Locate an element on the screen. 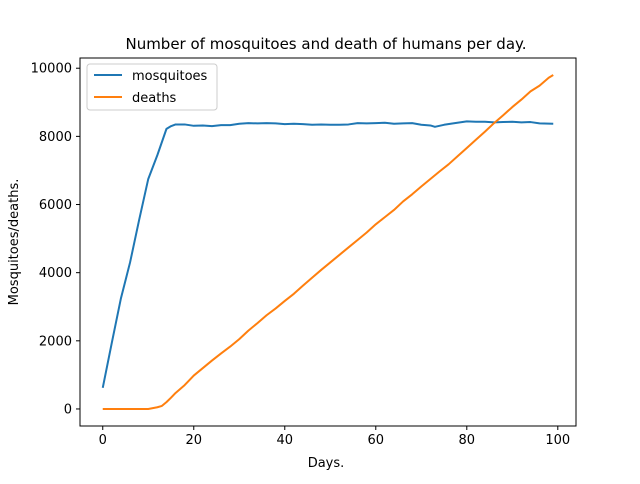  y-axis-label: Mosquitoes/deaths. is located at coordinates (14, 242).